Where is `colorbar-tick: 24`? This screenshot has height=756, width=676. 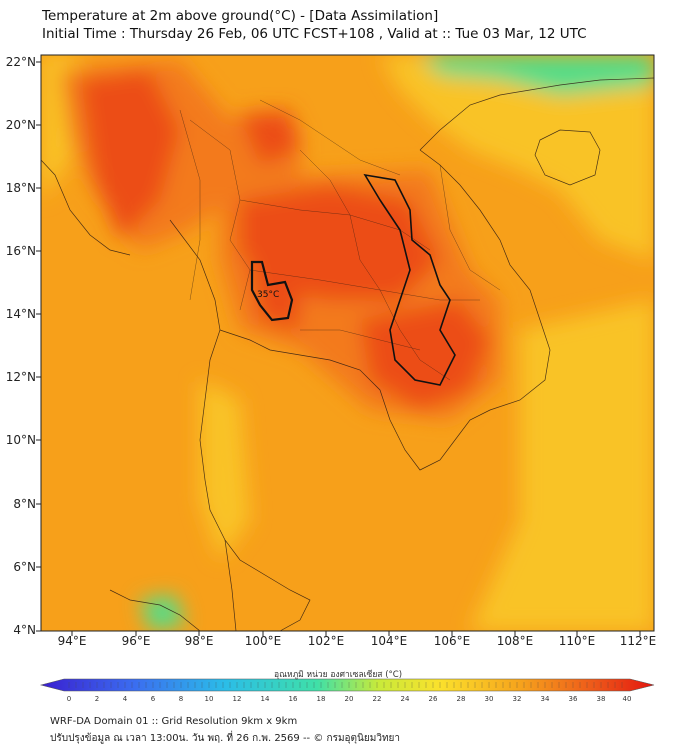
colorbar-tick: 24 is located at coordinates (405, 699).